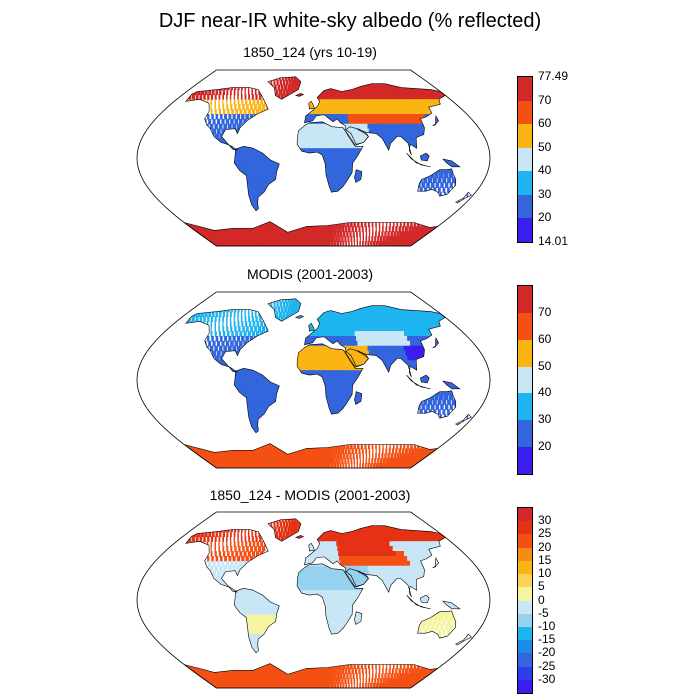  What do you see at coordinates (358, 618) in the screenshot?
I see `coastline-madagascar` at bounding box center [358, 618].